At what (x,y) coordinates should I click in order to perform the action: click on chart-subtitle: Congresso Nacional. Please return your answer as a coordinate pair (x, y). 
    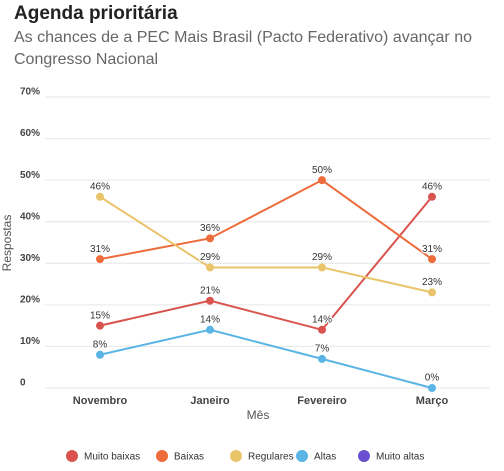
    Looking at the image, I should click on (86, 59).